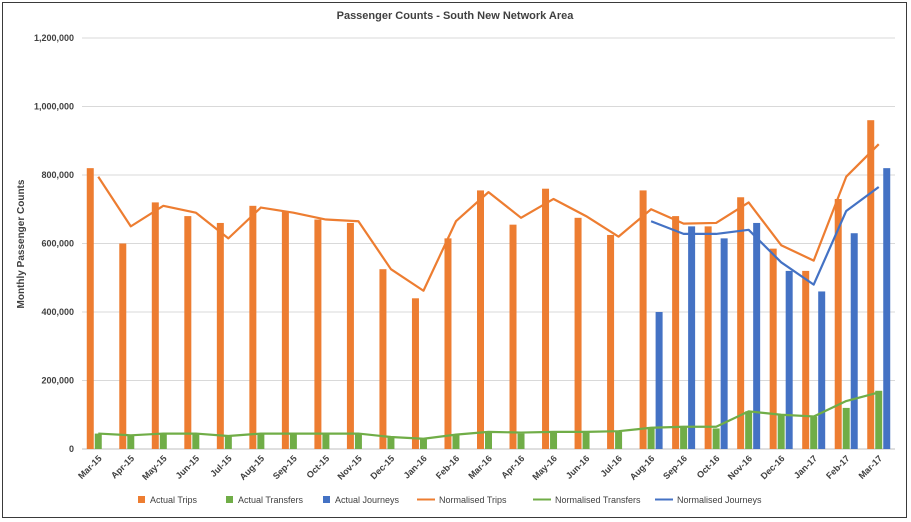  Describe the element at coordinates (871, 467) in the screenshot. I see `x-tick-label: Mar-17` at that location.